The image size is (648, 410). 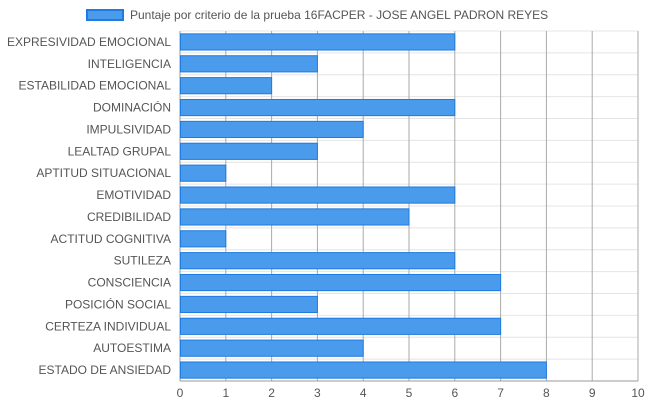 What do you see at coordinates (132, 348) in the screenshot?
I see `category-label: AUTOESTIMA` at bounding box center [132, 348].